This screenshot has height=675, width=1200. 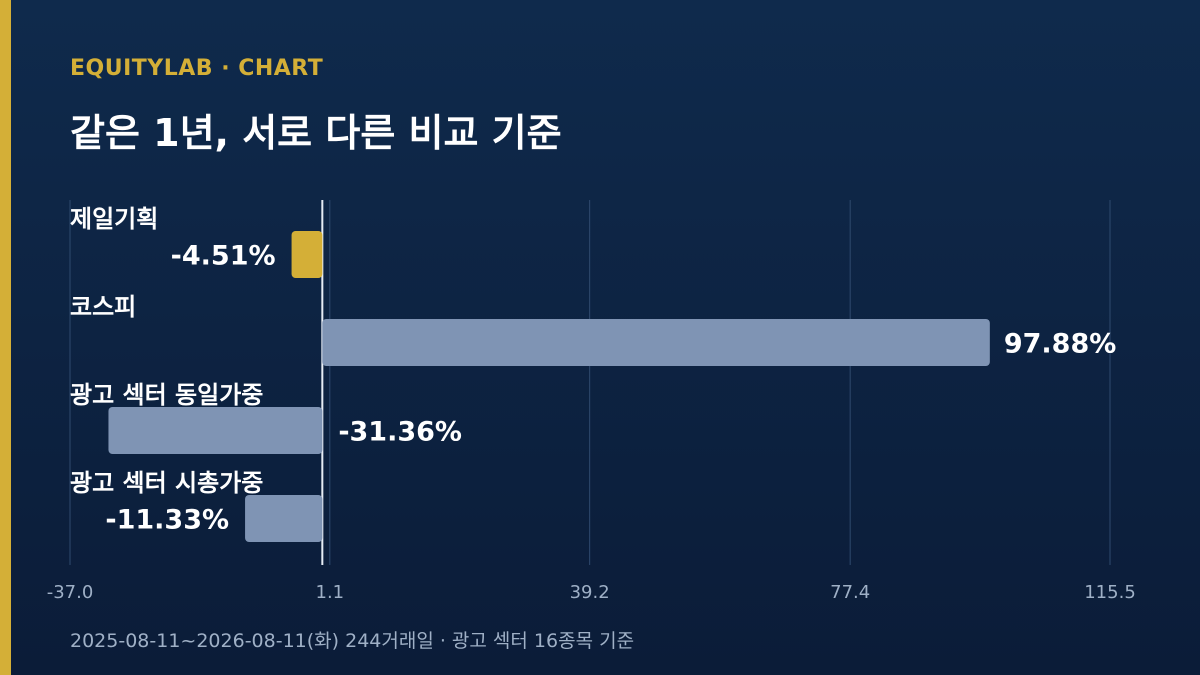 I want to click on x-tick-label: 115.5, so click(x=1110, y=592).